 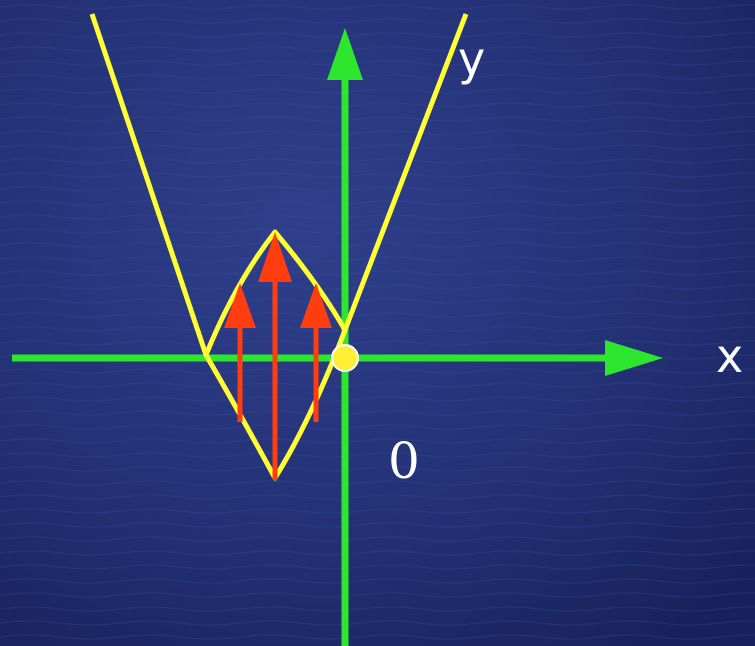 I want to click on x-axis-arrowhead-icon, so click(x=634, y=358).